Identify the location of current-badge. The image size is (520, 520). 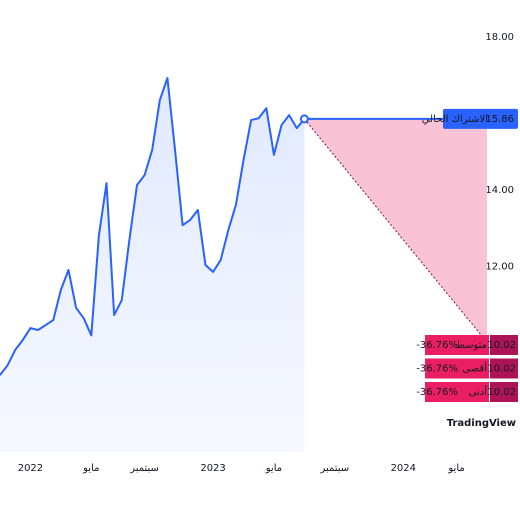
(480, 118).